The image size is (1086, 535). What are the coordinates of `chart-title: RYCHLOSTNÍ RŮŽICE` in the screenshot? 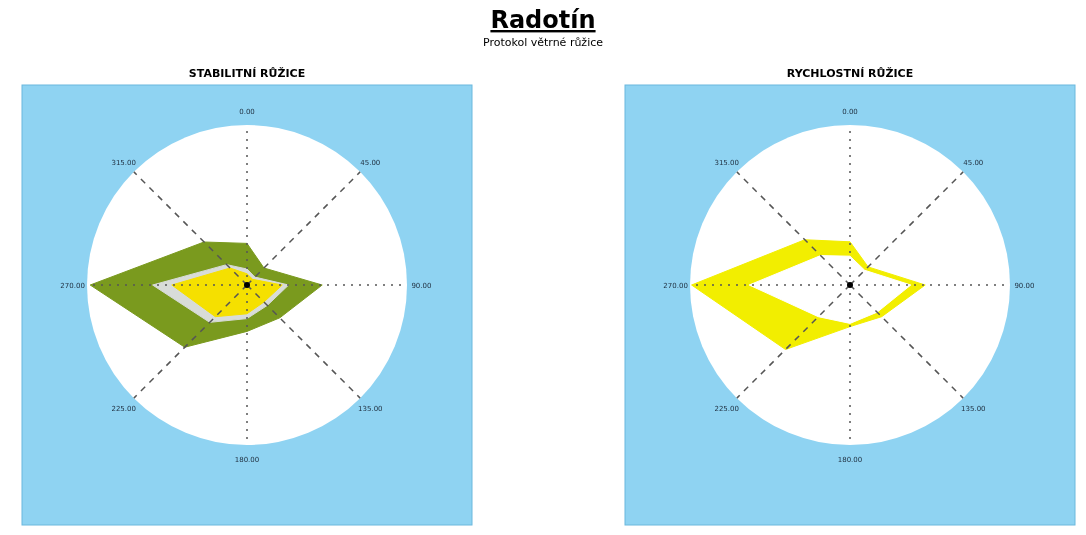 It's located at (850, 73).